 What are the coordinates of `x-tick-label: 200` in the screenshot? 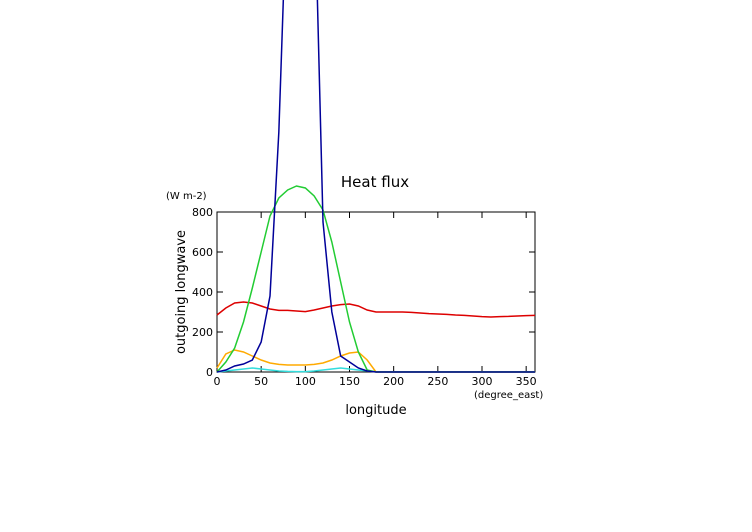 It's located at (393, 381).